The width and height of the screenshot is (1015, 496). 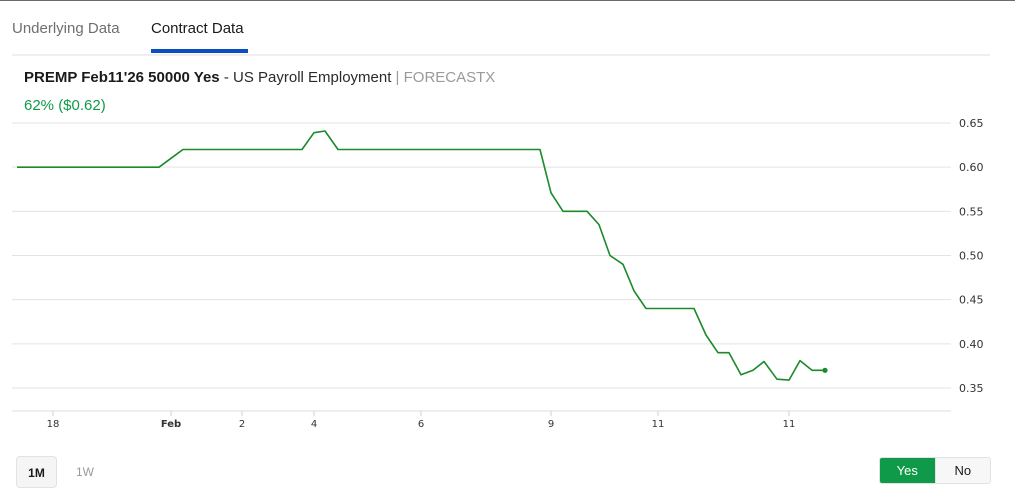 What do you see at coordinates (971, 123) in the screenshot?
I see `y-tick-label: 0.65` at bounding box center [971, 123].